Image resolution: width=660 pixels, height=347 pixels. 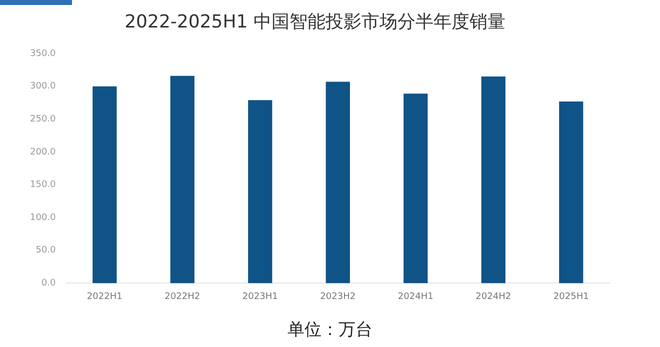 What do you see at coordinates (43, 217) in the screenshot?
I see `y-tick-label: 100.0` at bounding box center [43, 217].